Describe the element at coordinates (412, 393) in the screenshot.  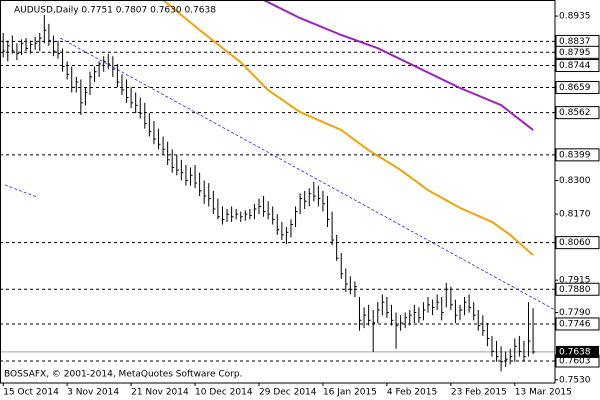
I see `x-tick-label: 4 Feb 2015` at that location.